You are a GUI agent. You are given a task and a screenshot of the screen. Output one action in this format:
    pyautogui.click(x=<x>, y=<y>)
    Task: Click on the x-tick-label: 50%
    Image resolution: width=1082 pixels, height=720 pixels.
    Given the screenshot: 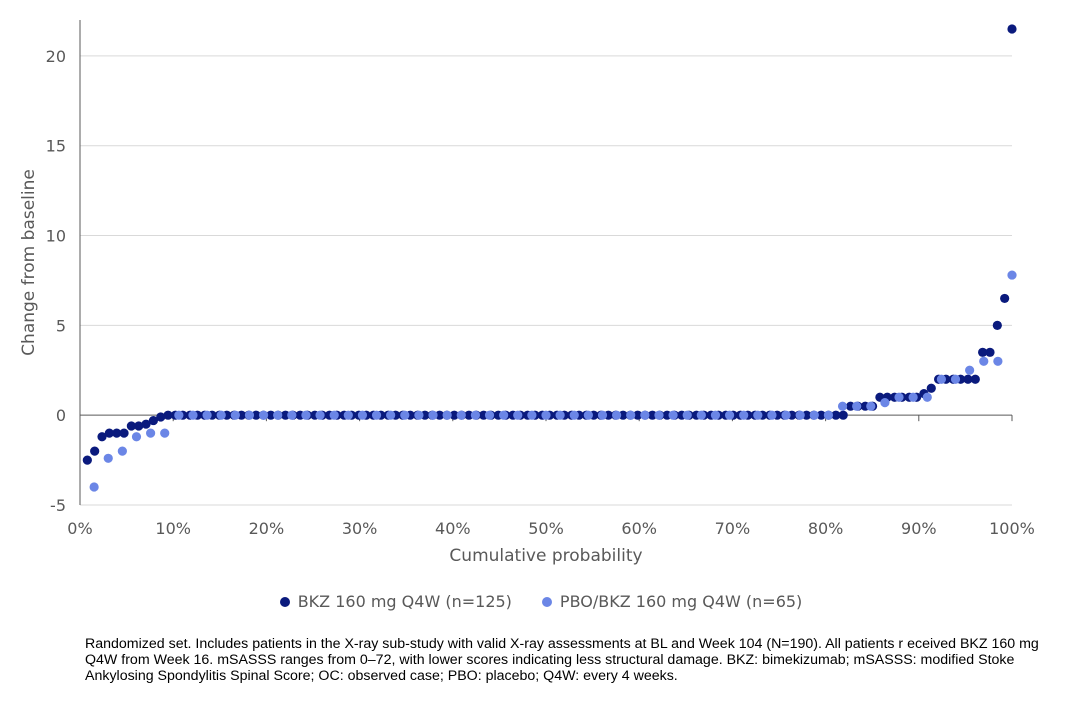 What is the action you would take?
    pyautogui.click(x=546, y=528)
    